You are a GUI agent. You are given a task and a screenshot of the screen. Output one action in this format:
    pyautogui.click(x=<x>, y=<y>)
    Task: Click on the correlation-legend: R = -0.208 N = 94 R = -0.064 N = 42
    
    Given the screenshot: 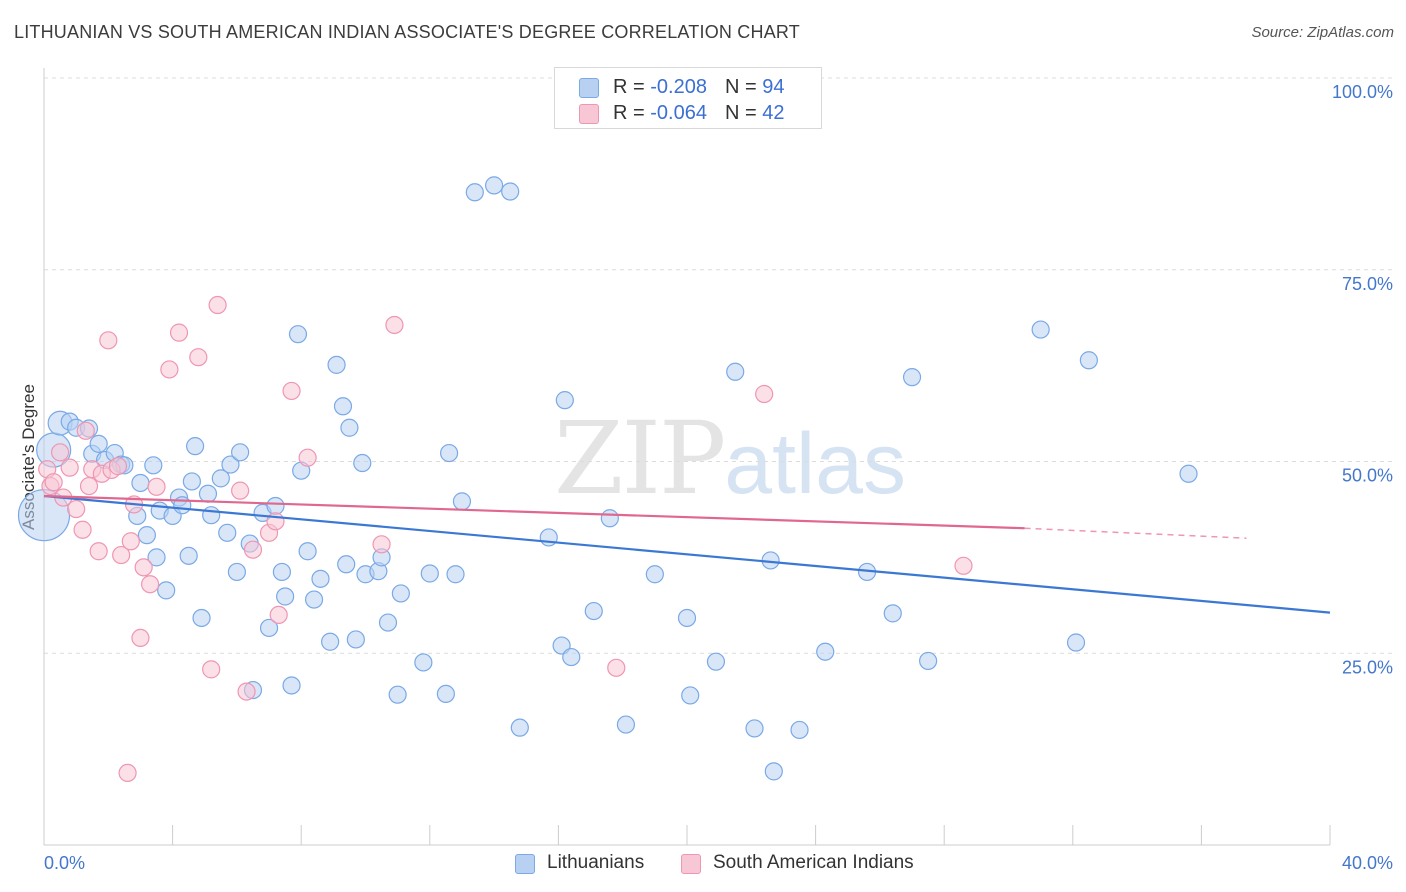 What is the action you would take?
    pyautogui.click(x=688, y=98)
    